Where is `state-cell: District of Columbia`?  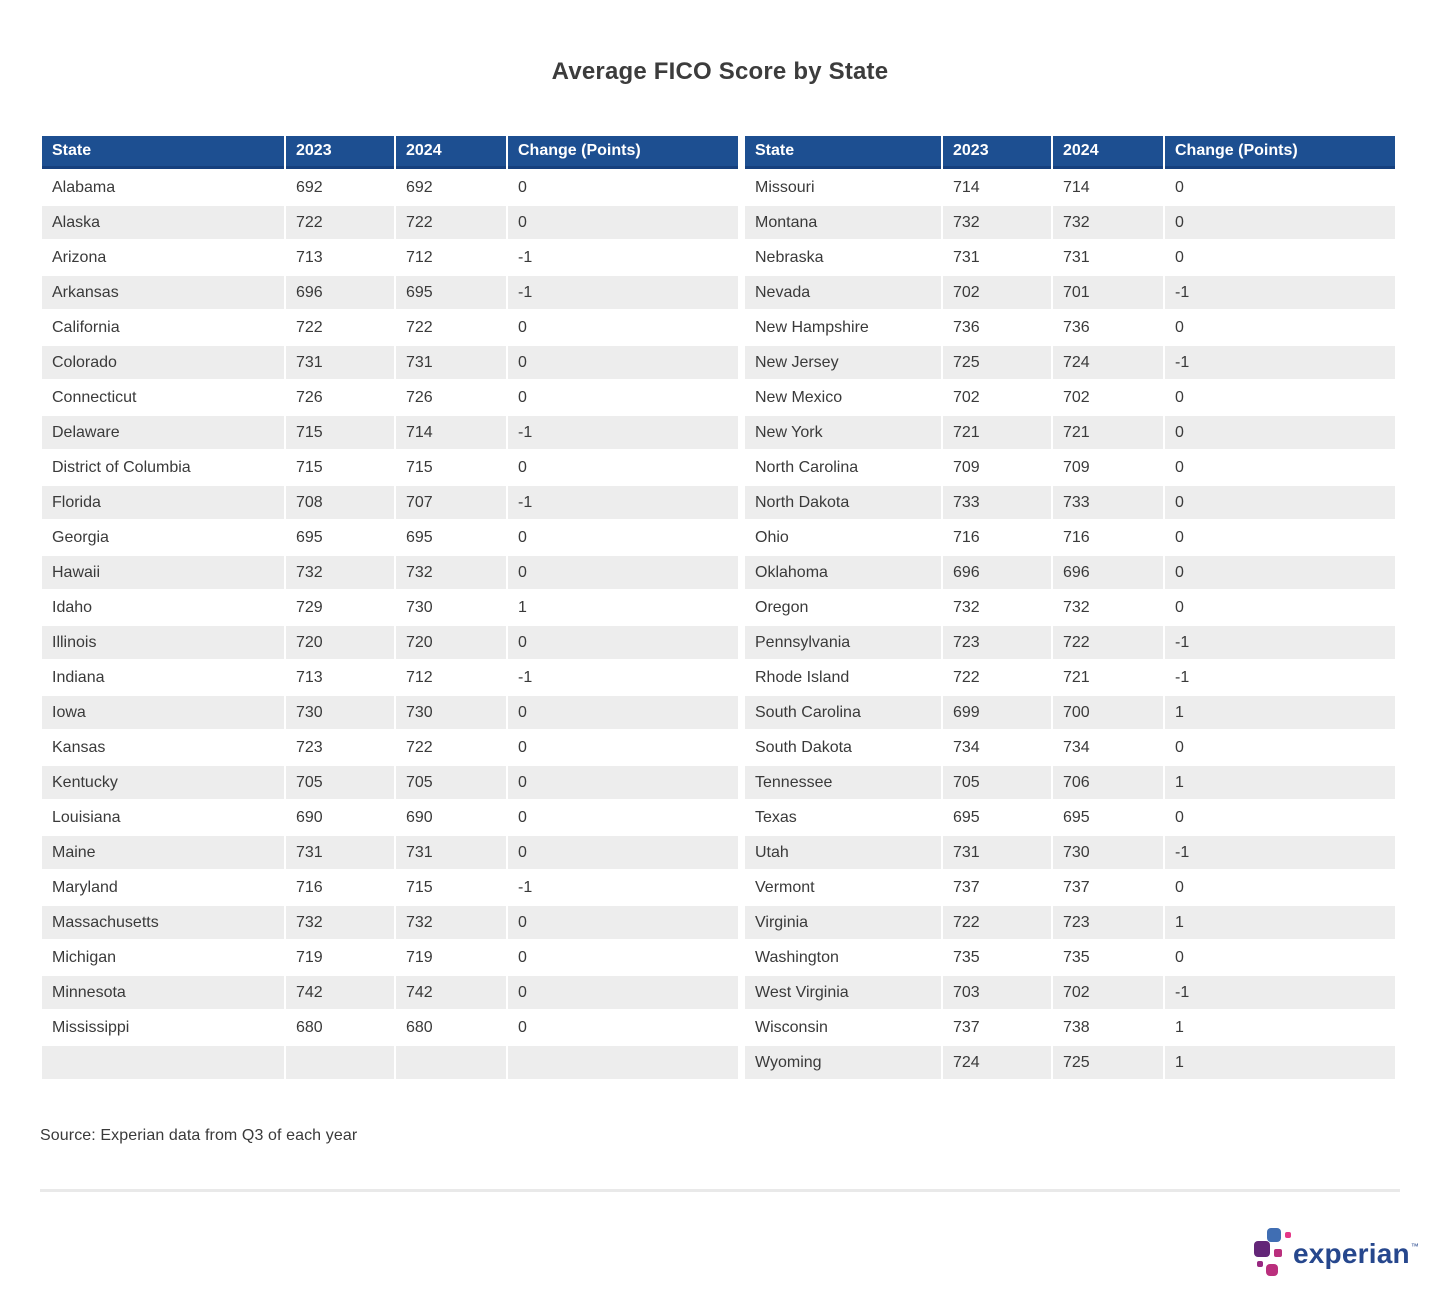
state-cell: District of Columbia is located at coordinates (163, 467).